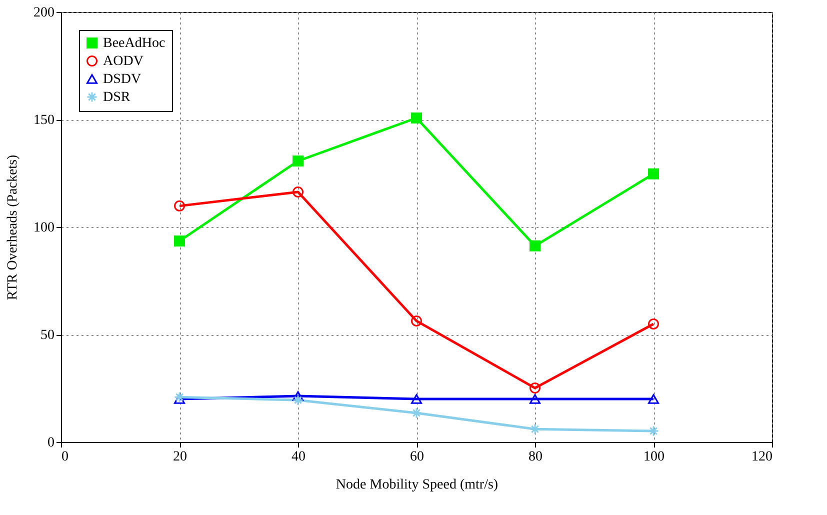 This screenshot has width=827, height=515. I want to click on x-tick-label: 0, so click(65, 457).